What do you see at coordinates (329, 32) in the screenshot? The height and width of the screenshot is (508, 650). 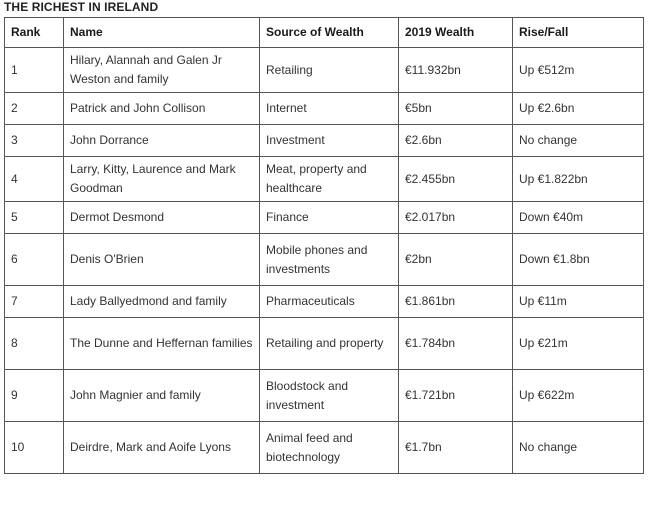 I see `header-source: Source of Wealth` at bounding box center [329, 32].